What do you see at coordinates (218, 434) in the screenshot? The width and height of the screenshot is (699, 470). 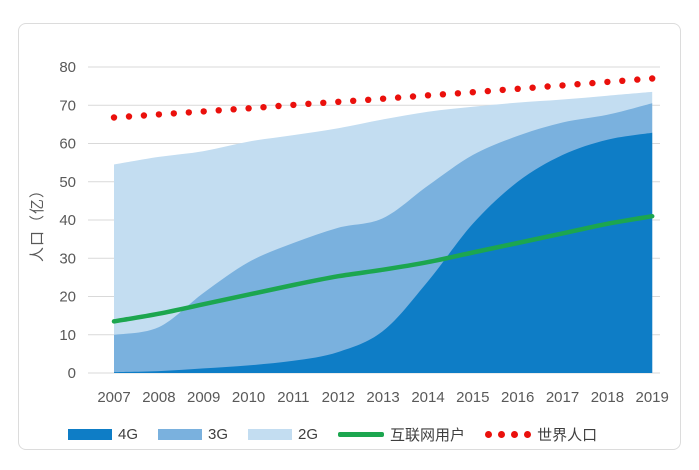 I see `legend-label-3g: 3G` at bounding box center [218, 434].